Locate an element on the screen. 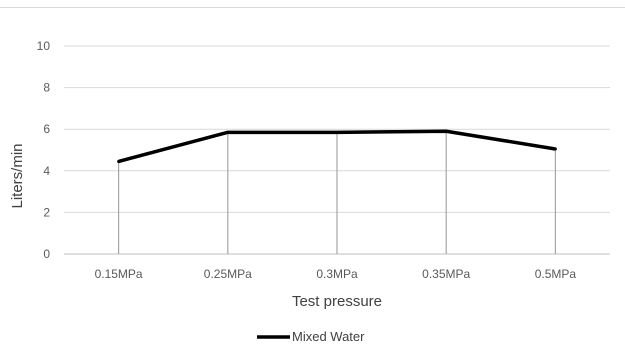 The height and width of the screenshot is (346, 625). x-tick-label: 0.3MPa is located at coordinates (337, 274).